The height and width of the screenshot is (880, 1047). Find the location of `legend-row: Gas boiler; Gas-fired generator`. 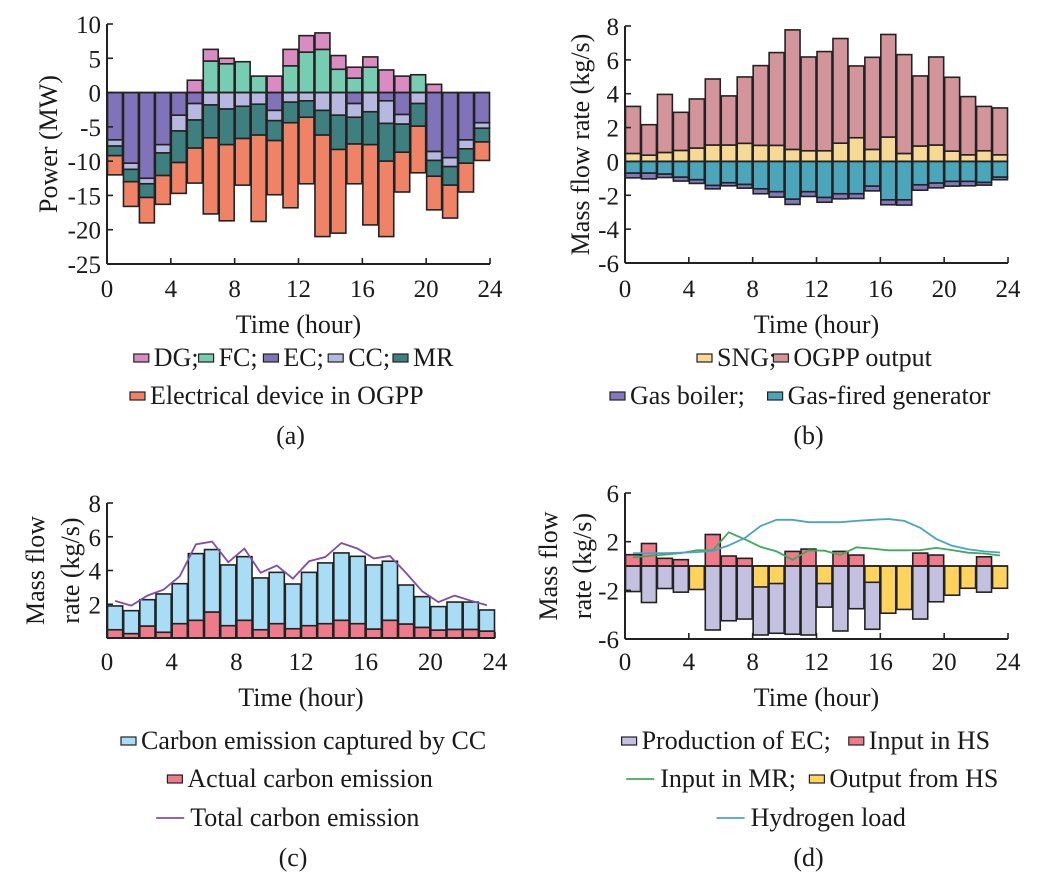

legend-row: Gas boiler; Gas-fired generator is located at coordinates (800, 395).